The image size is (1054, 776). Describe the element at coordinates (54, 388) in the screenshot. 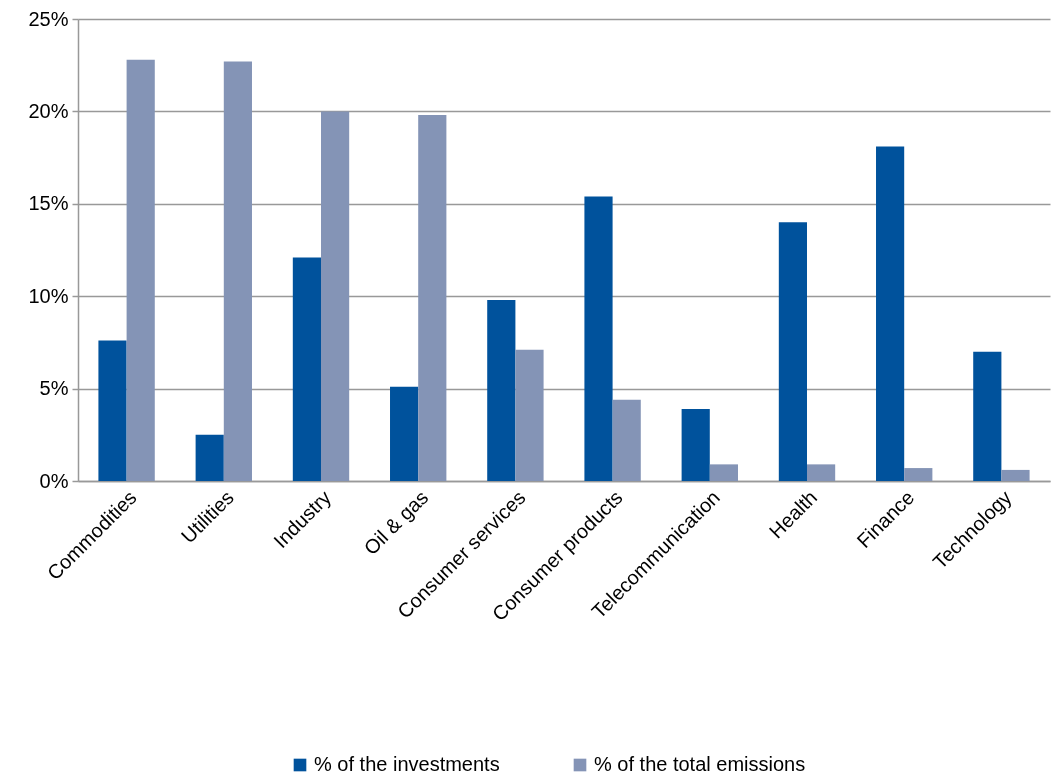

I see `y-tick-label: 5%` at that location.